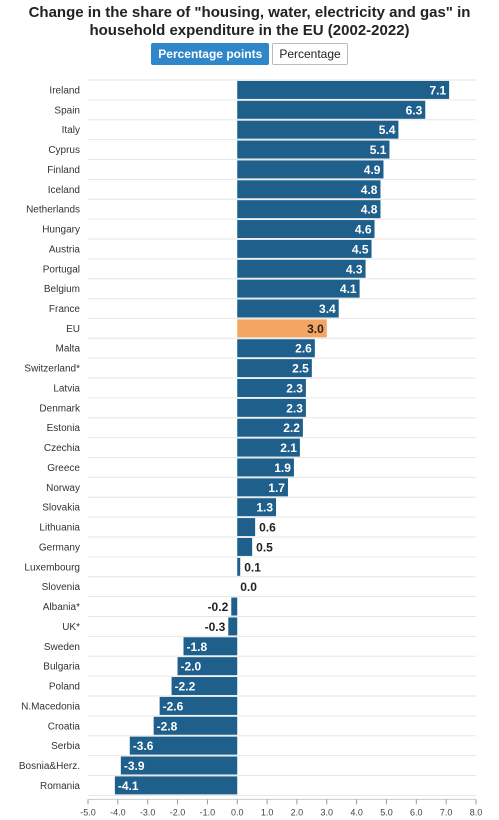 Image resolution: width=499 pixels, height=820 pixels. What do you see at coordinates (178, 812) in the screenshot?
I see `x-tick-label: -2.0` at bounding box center [178, 812].